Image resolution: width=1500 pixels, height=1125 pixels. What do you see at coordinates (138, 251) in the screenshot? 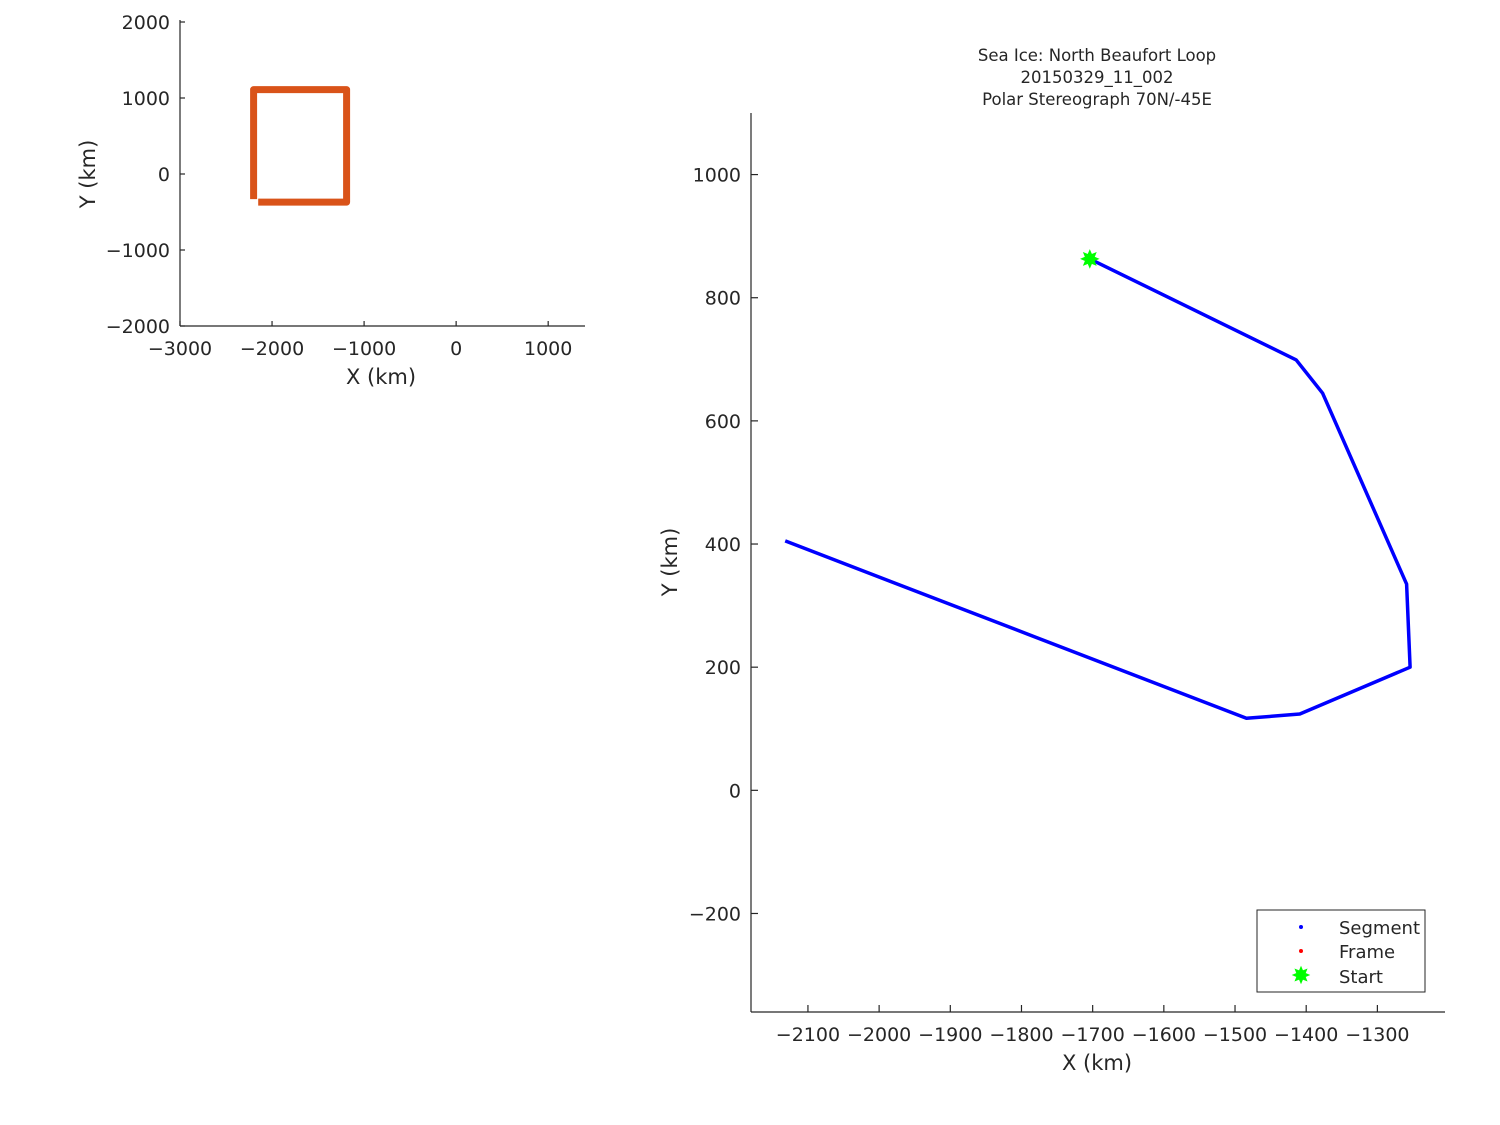
I see `overview-y-tick-label: −1000` at bounding box center [138, 251].